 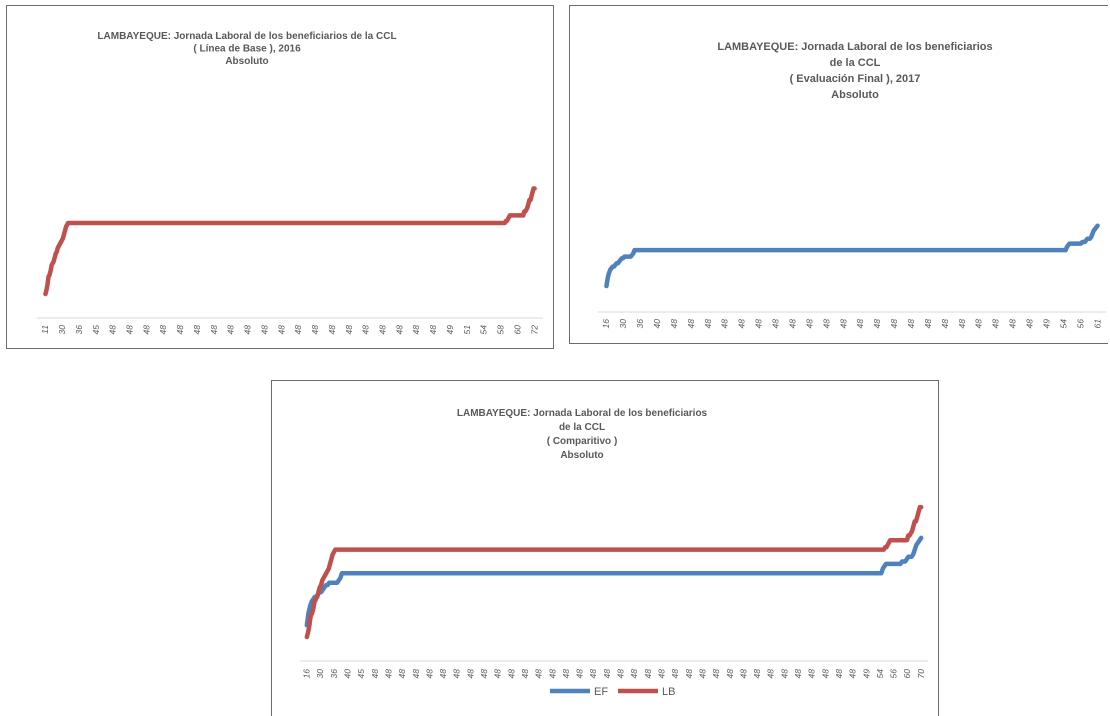 What do you see at coordinates (582, 441) in the screenshot?
I see `chart-title-line: ( Comparitivo )` at bounding box center [582, 441].